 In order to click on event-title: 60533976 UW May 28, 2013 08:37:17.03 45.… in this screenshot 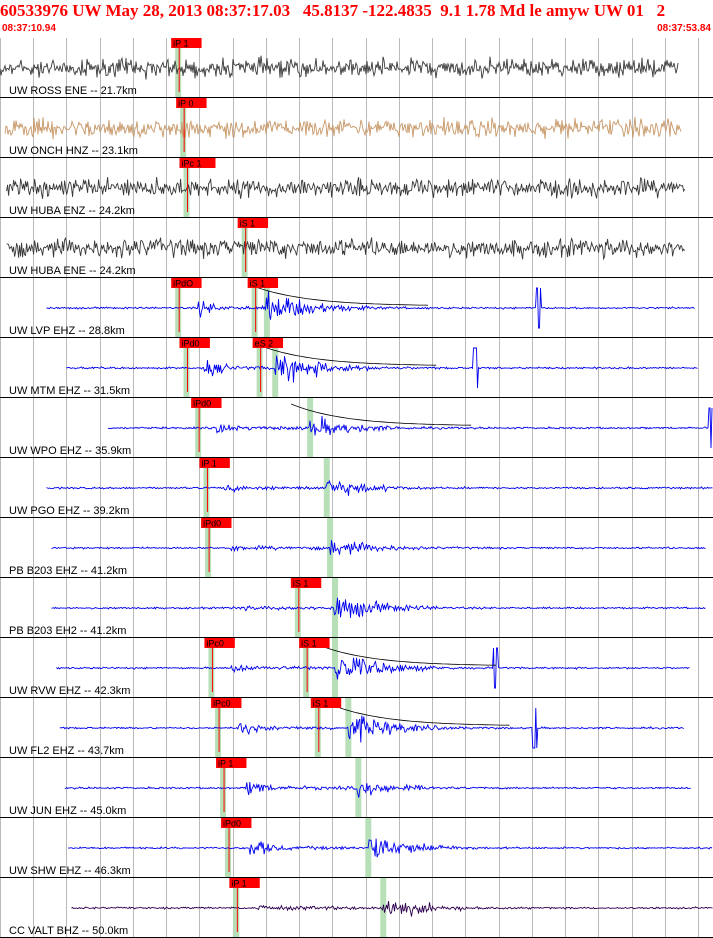, I will do `click(333, 10)`.